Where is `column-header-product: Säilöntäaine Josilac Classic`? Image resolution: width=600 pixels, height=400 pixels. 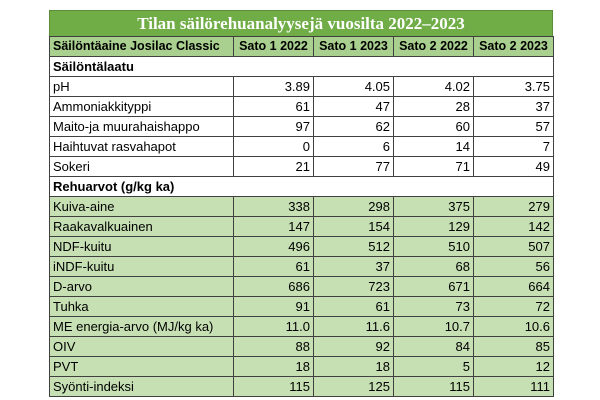
column-header-product: Säilöntäaine Josilac Classic is located at coordinates (141, 46).